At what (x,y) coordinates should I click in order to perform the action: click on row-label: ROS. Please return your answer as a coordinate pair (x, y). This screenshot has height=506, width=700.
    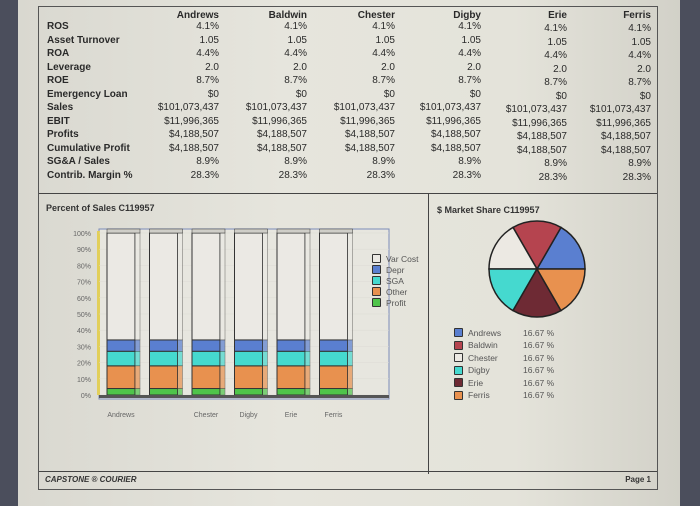
    Looking at the image, I should click on (58, 26).